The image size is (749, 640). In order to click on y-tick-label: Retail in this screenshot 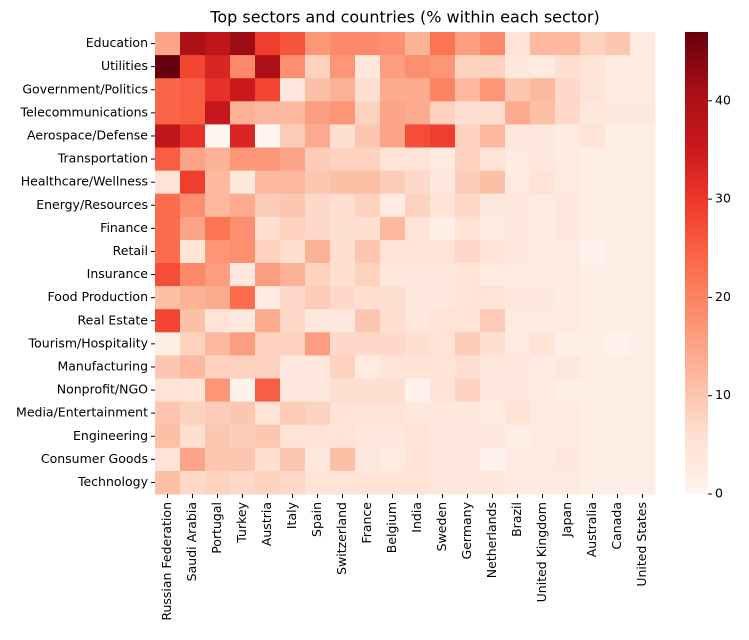, I will do `click(130, 250)`.